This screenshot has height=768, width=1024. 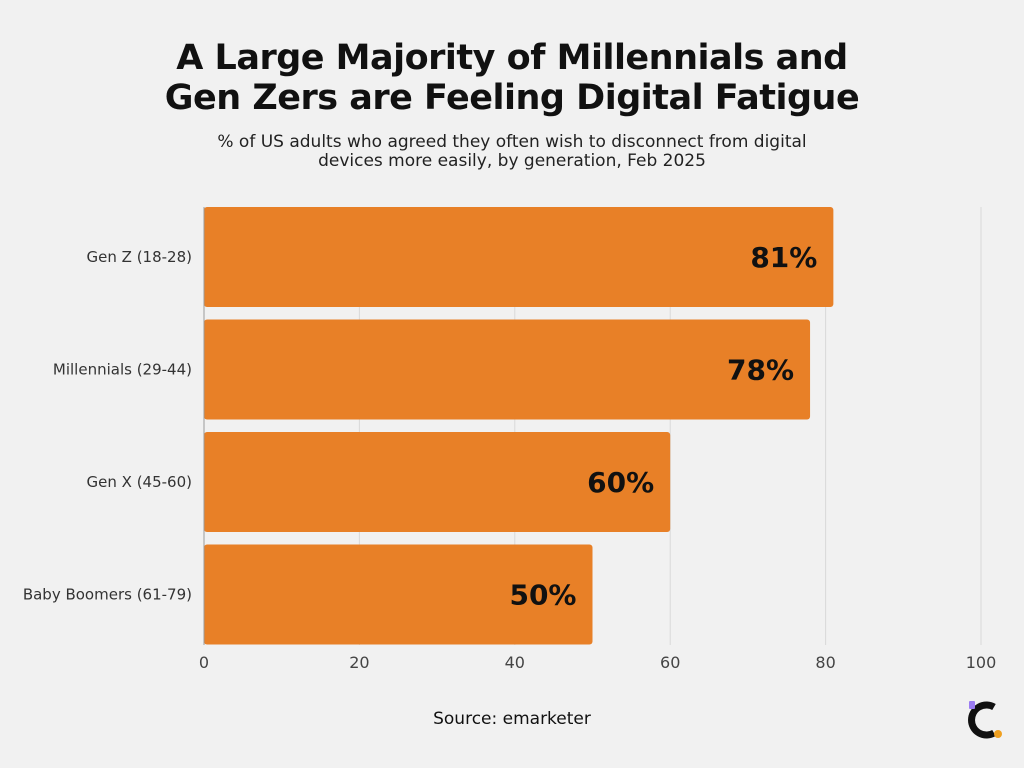 I want to click on c-letter-logo-icon, so click(x=985, y=720).